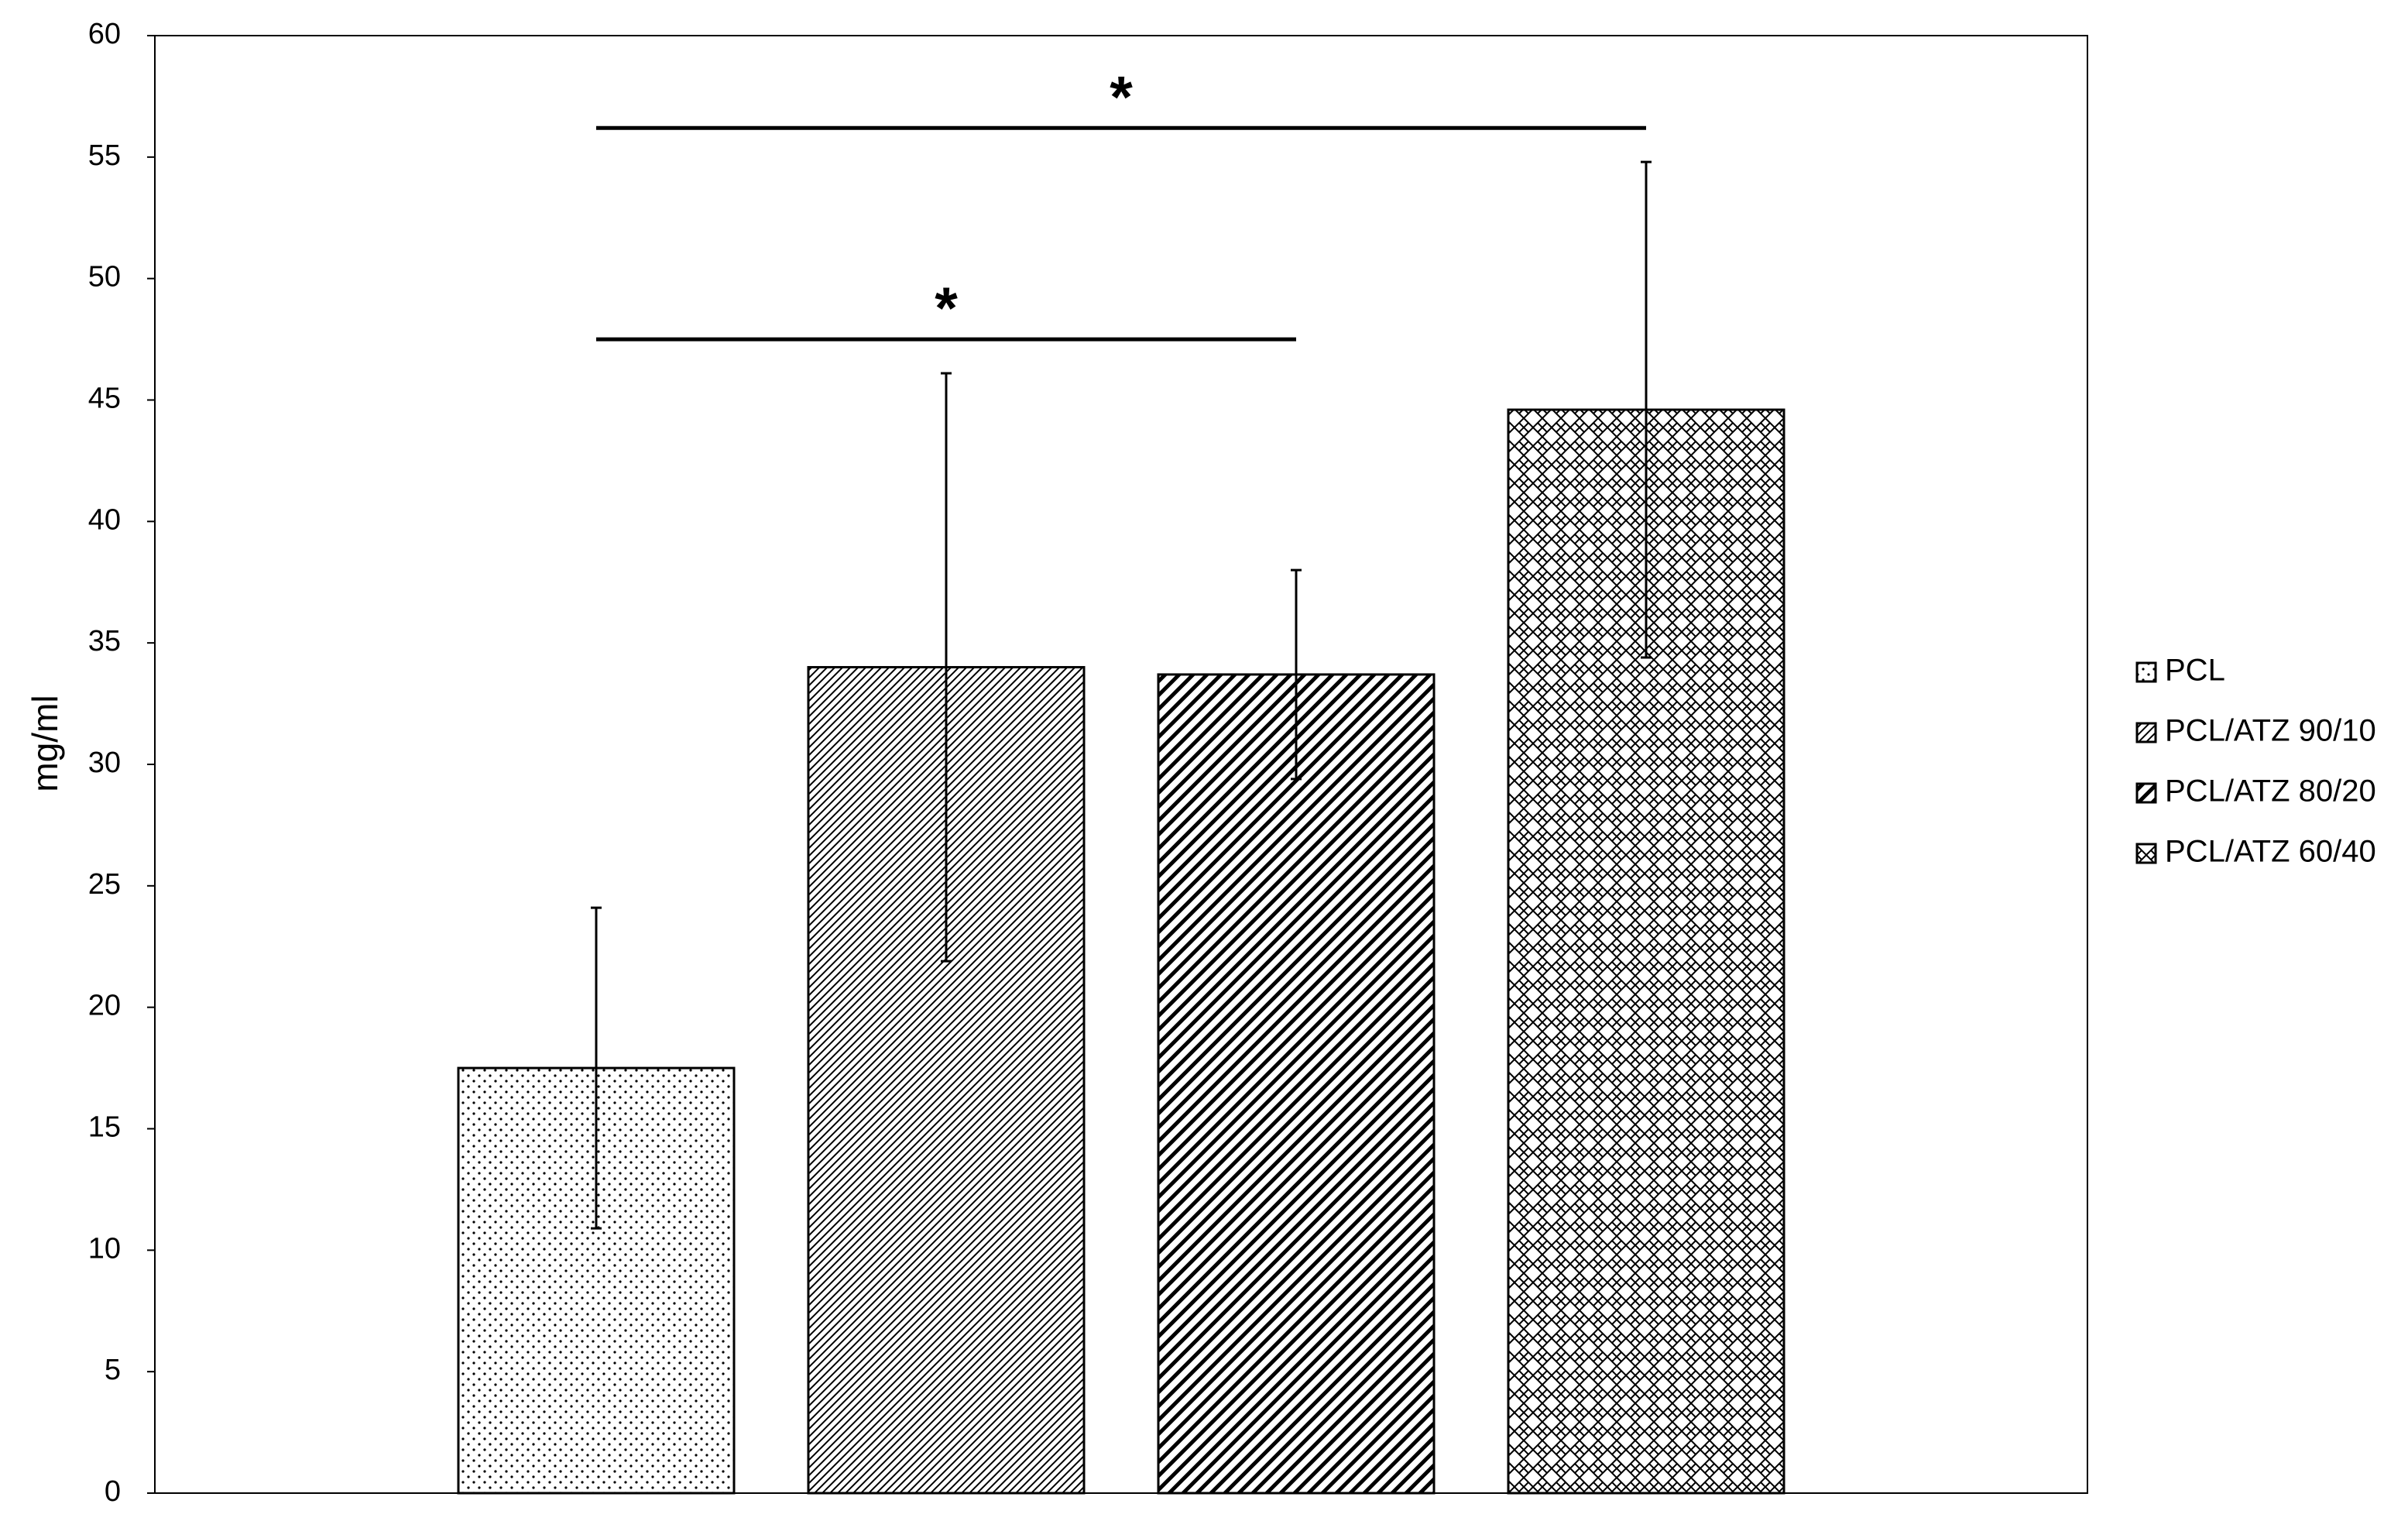  I want to click on y-tick-label: 60, so click(104, 34).